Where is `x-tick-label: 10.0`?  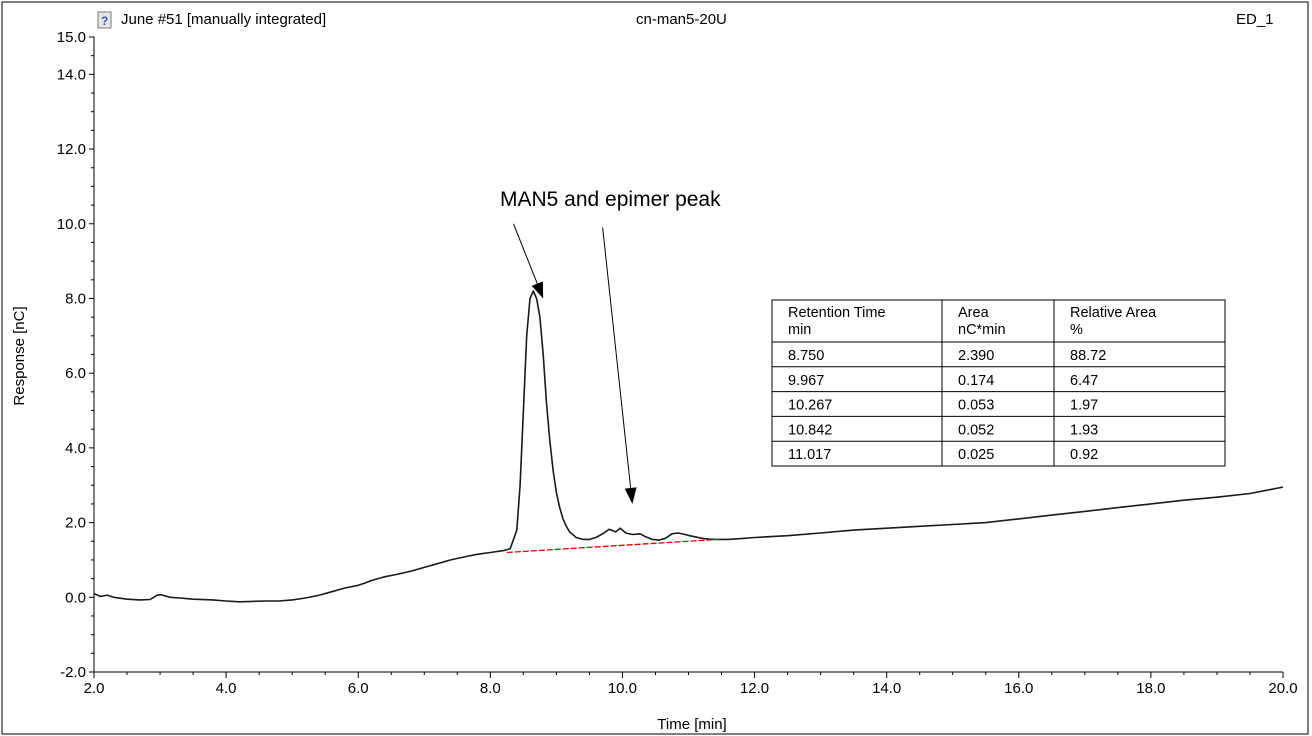
x-tick-label: 10.0 is located at coordinates (622, 688).